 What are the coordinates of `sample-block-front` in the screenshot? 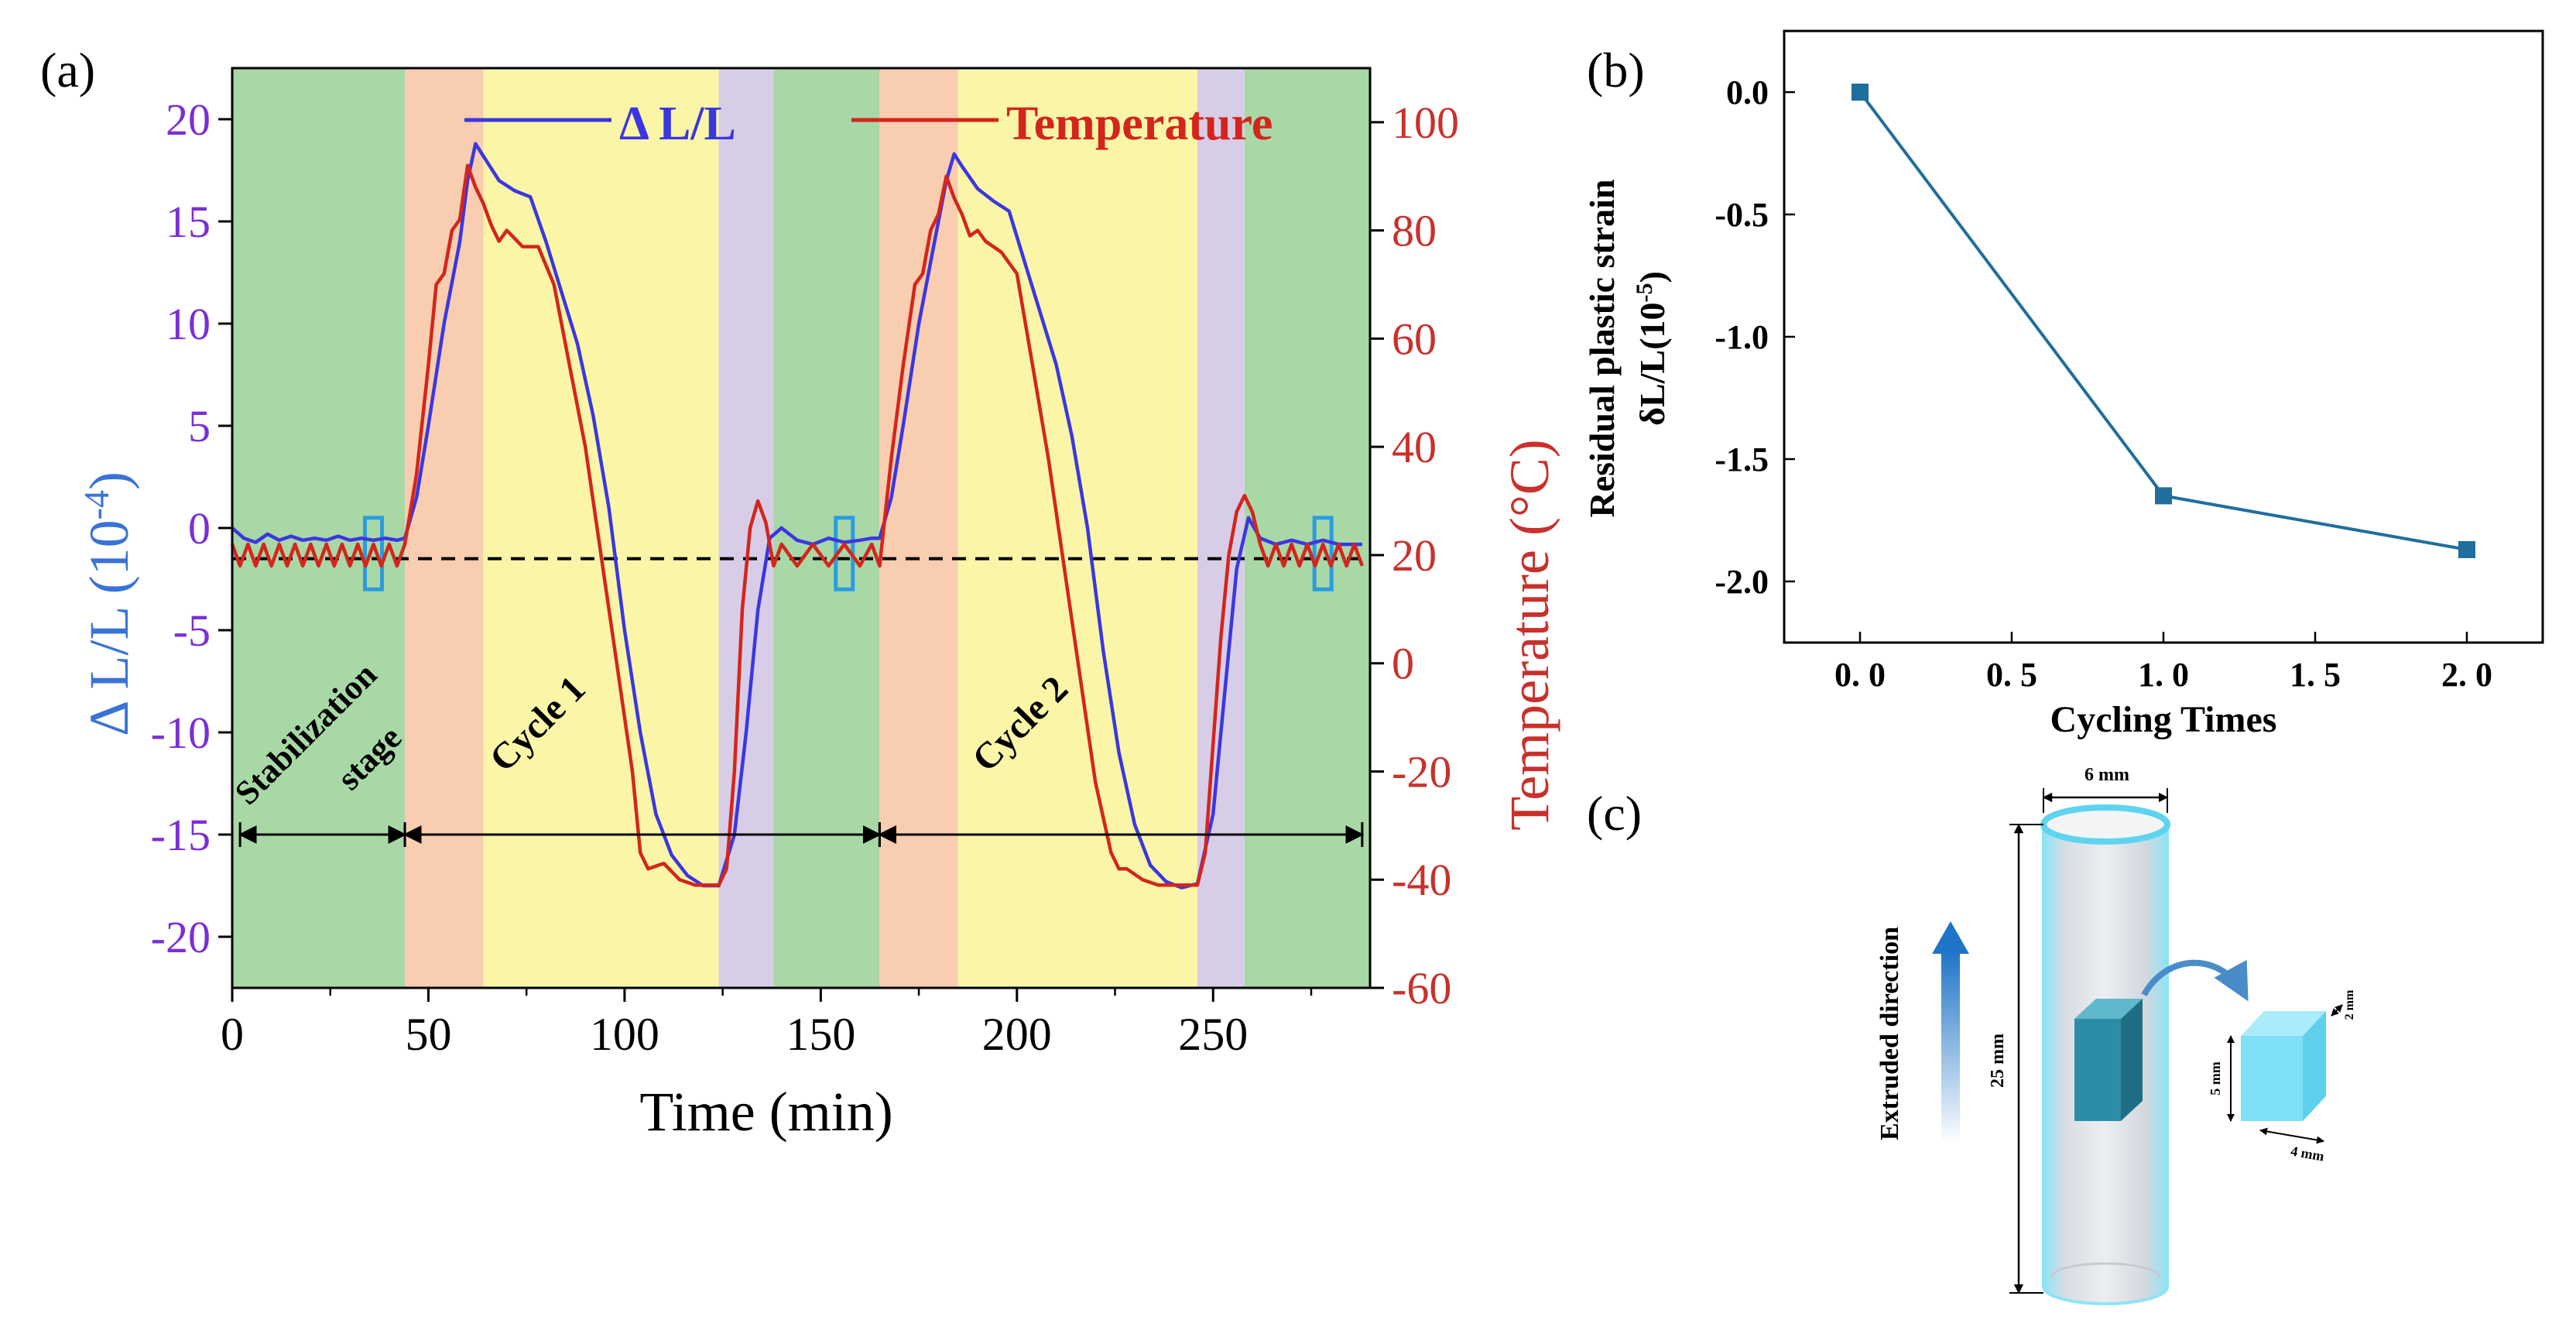 It's located at (2097, 1070).